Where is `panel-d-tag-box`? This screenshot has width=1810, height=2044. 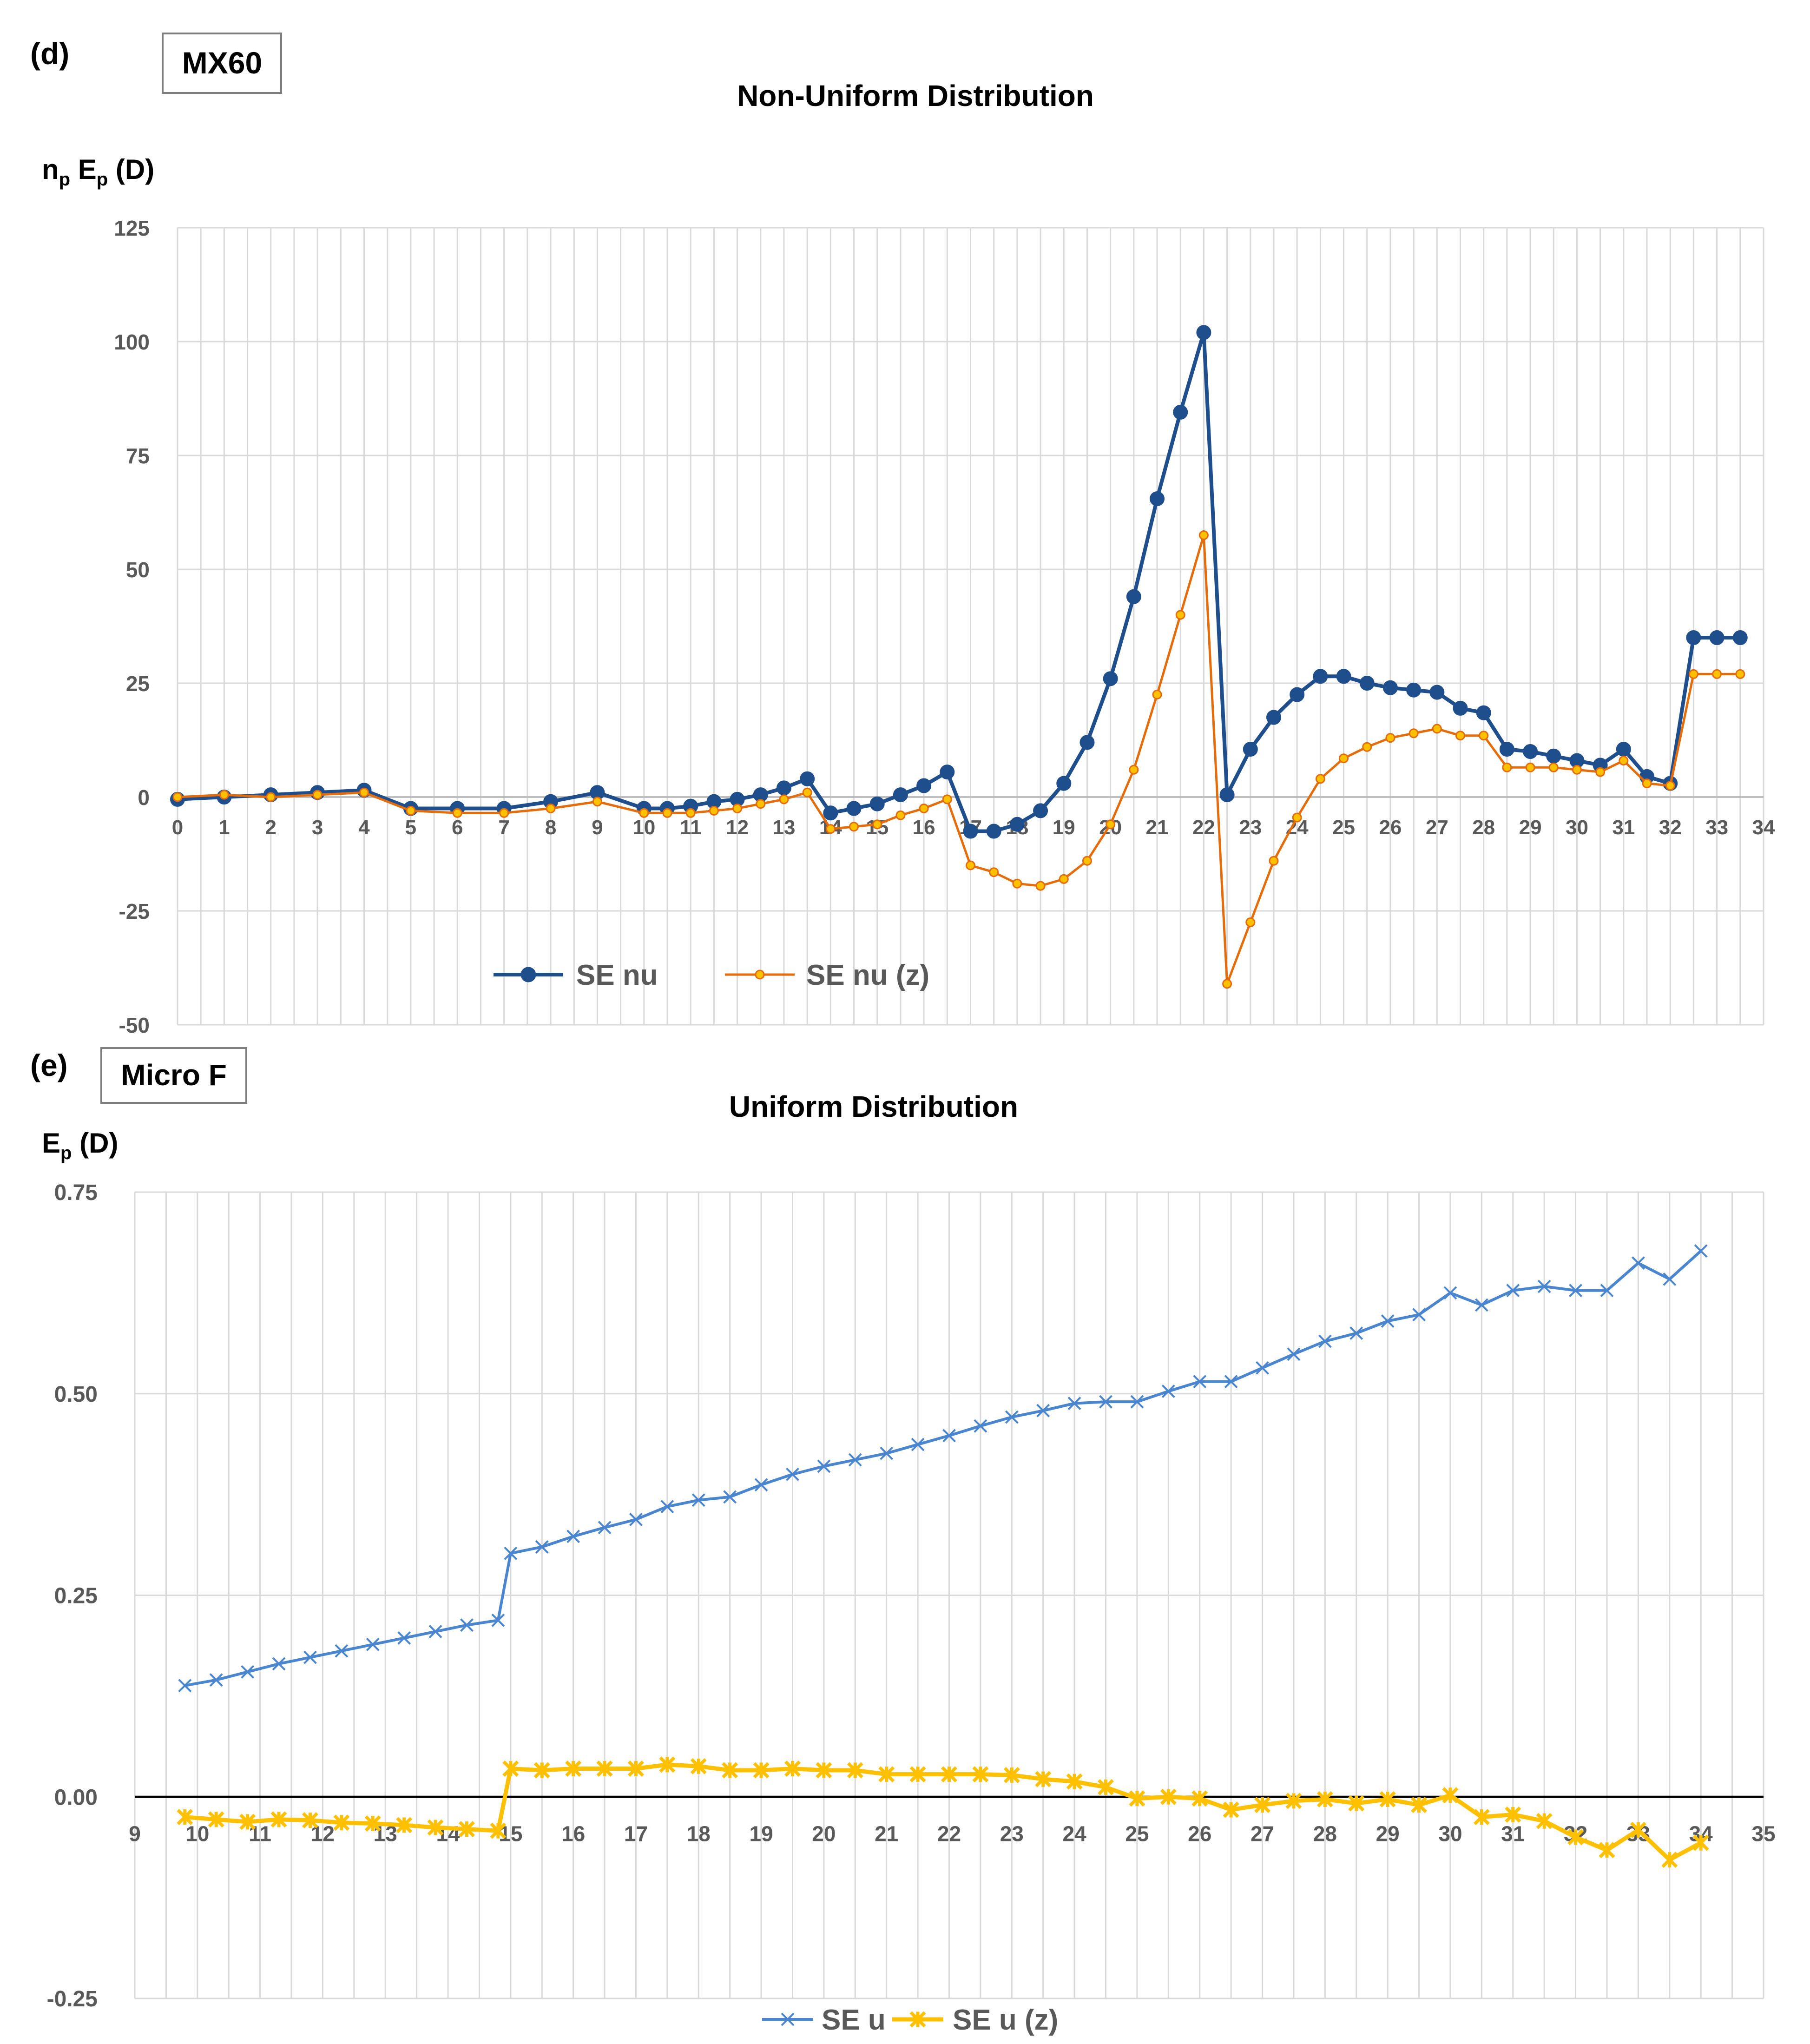 panel-d-tag-box is located at coordinates (222, 63).